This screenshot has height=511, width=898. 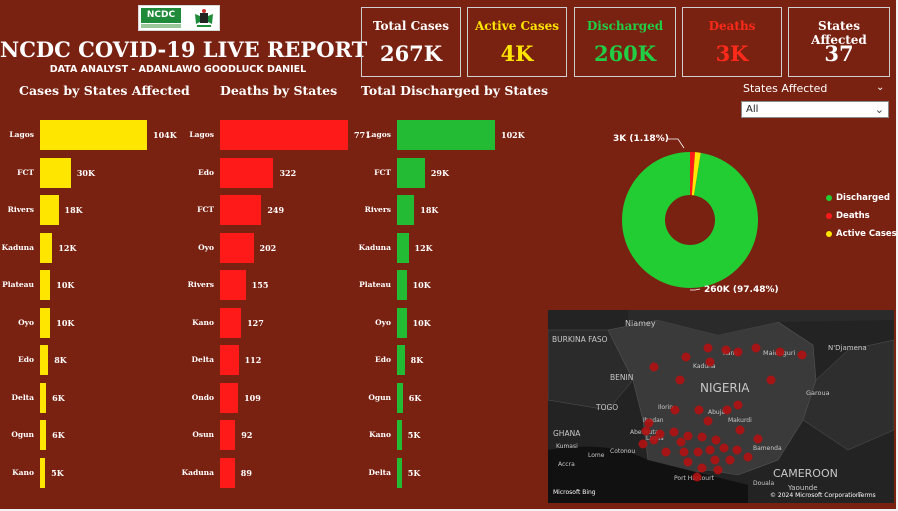 I want to click on bar-data-label: 5K, so click(x=414, y=472).